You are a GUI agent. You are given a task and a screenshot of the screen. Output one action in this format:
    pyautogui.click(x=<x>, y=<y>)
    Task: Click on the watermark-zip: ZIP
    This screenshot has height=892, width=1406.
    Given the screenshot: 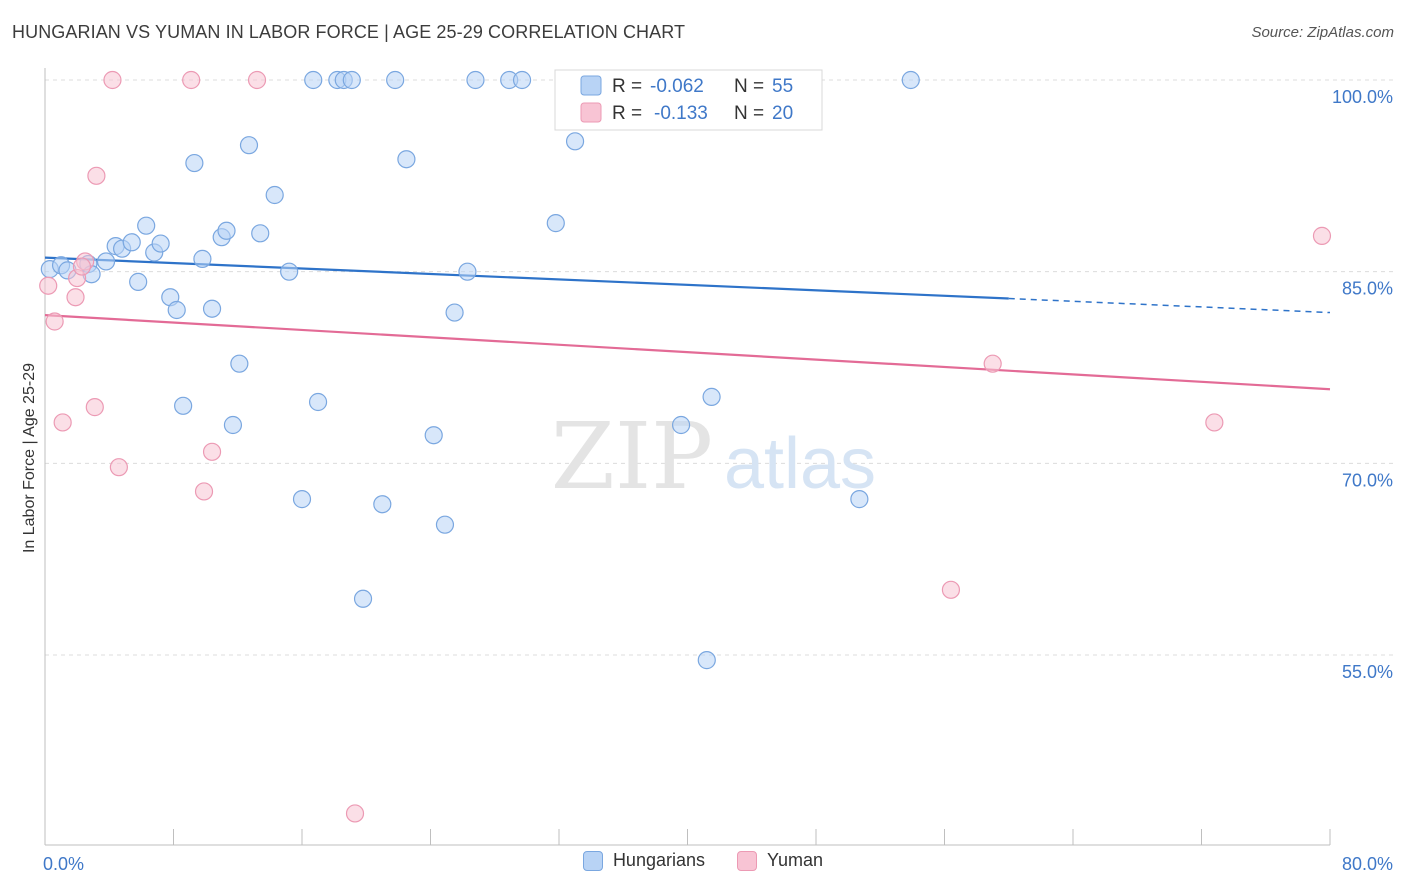 What is the action you would take?
    pyautogui.click(x=632, y=456)
    